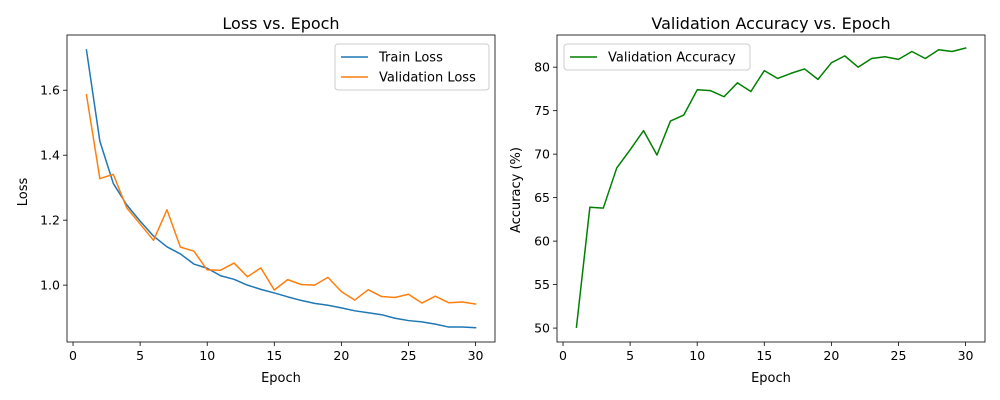  I want to click on accuracy-x-tick-label: 25, so click(899, 355).